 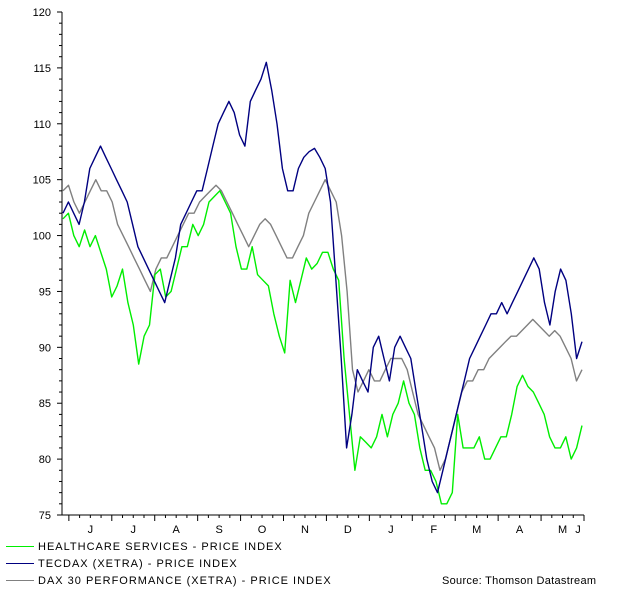 I want to click on legend-swatch-healthcare, so click(x=20, y=546).